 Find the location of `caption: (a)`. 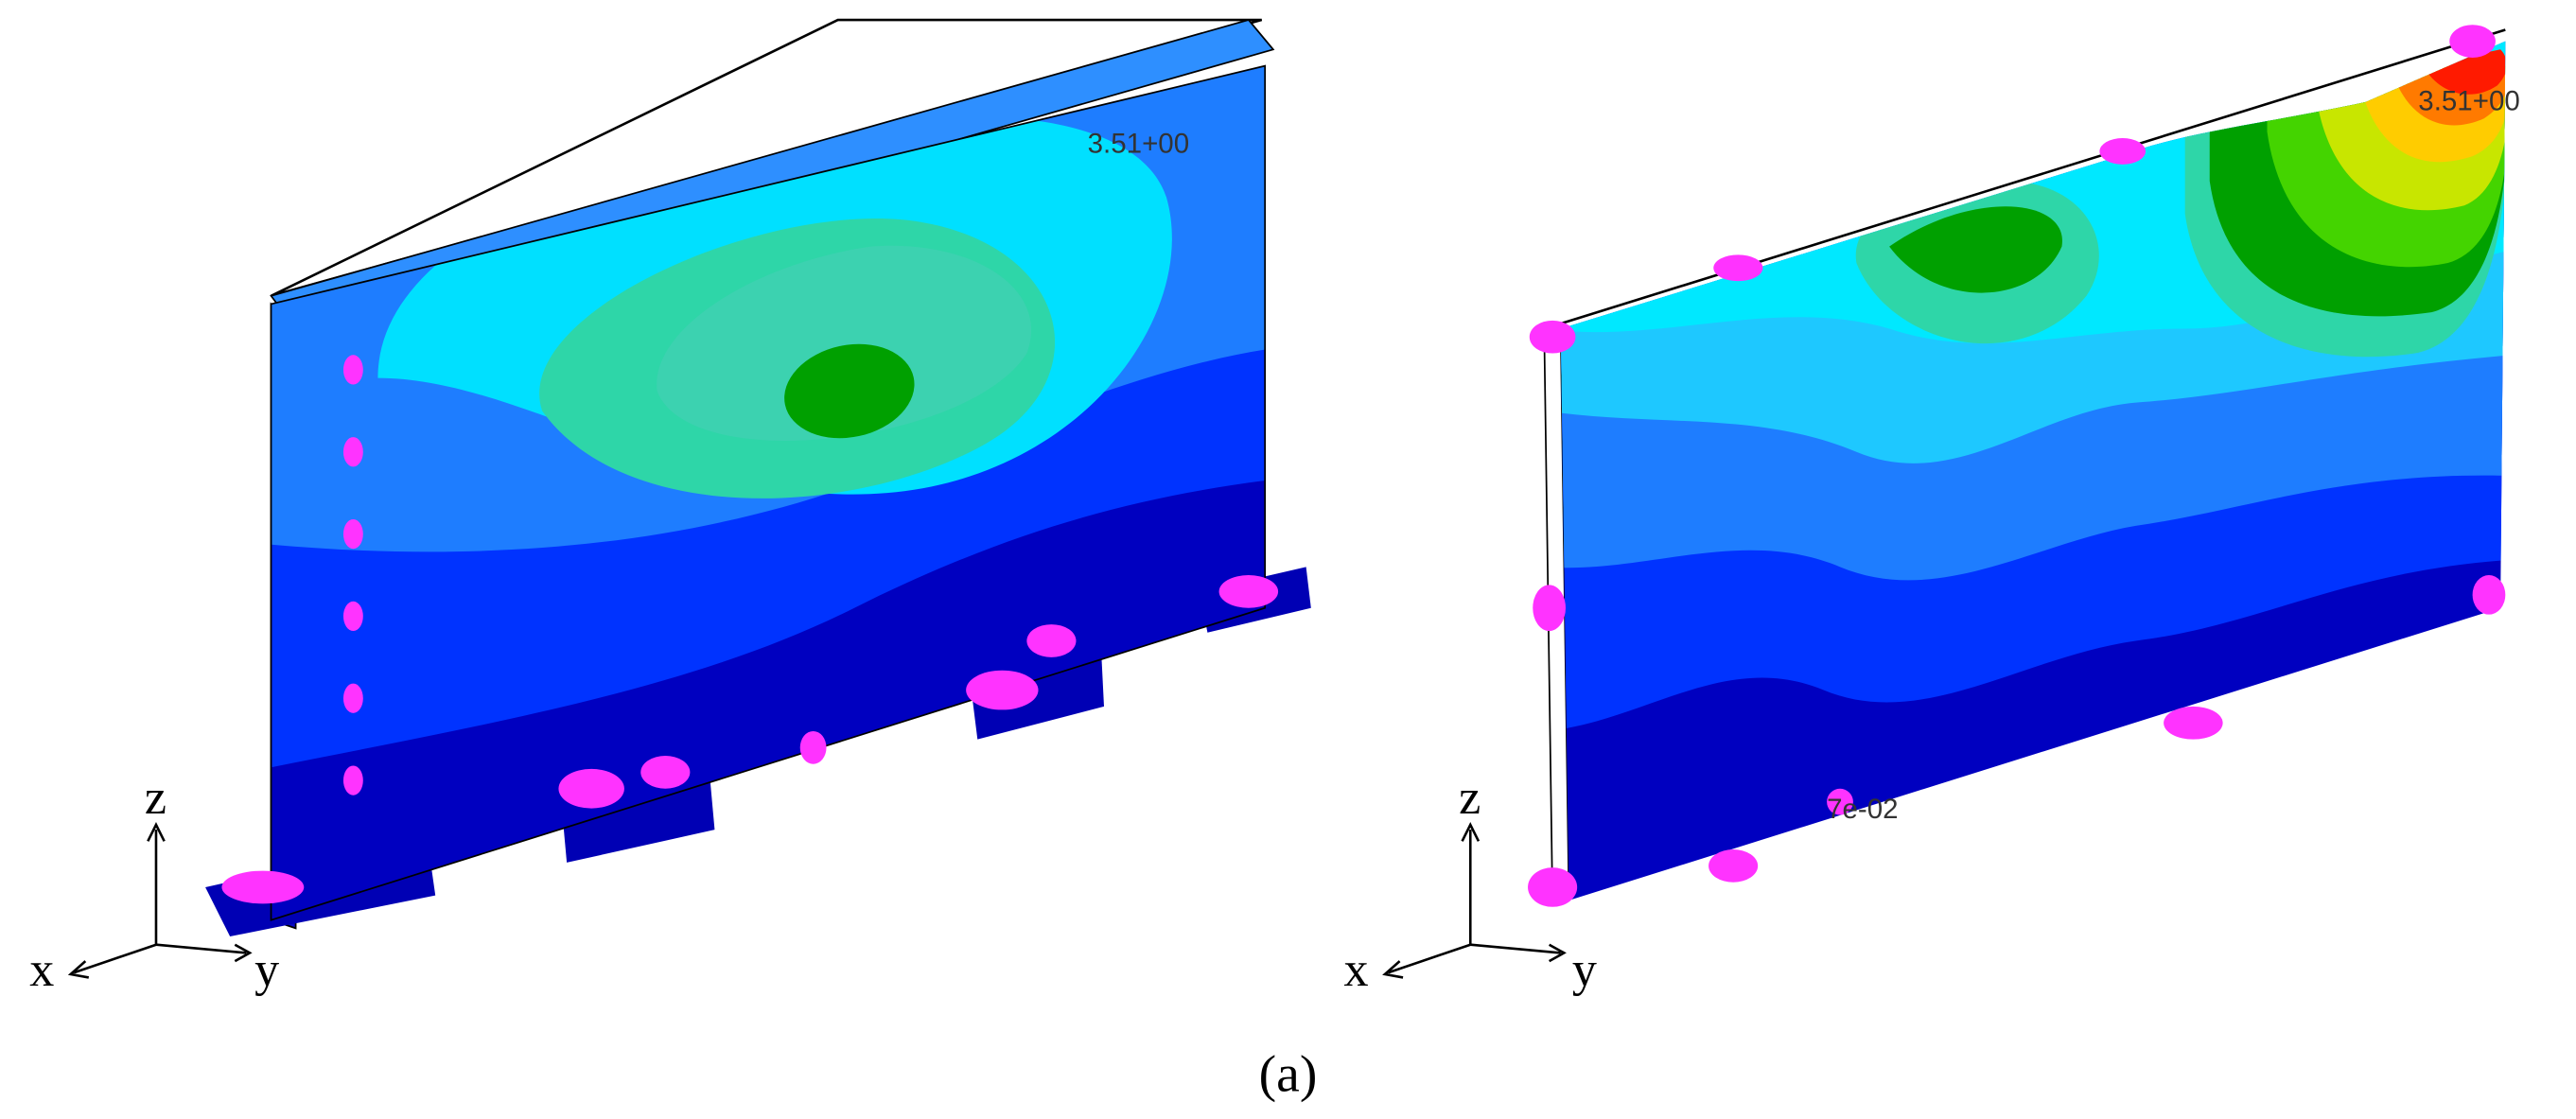

caption: (a) is located at coordinates (1289, 1073).